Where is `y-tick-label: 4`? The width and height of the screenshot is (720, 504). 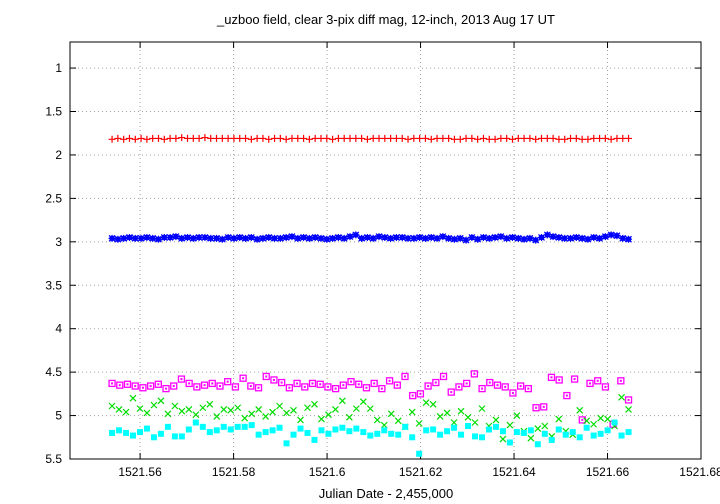 y-tick-label: 4 is located at coordinates (58, 329).